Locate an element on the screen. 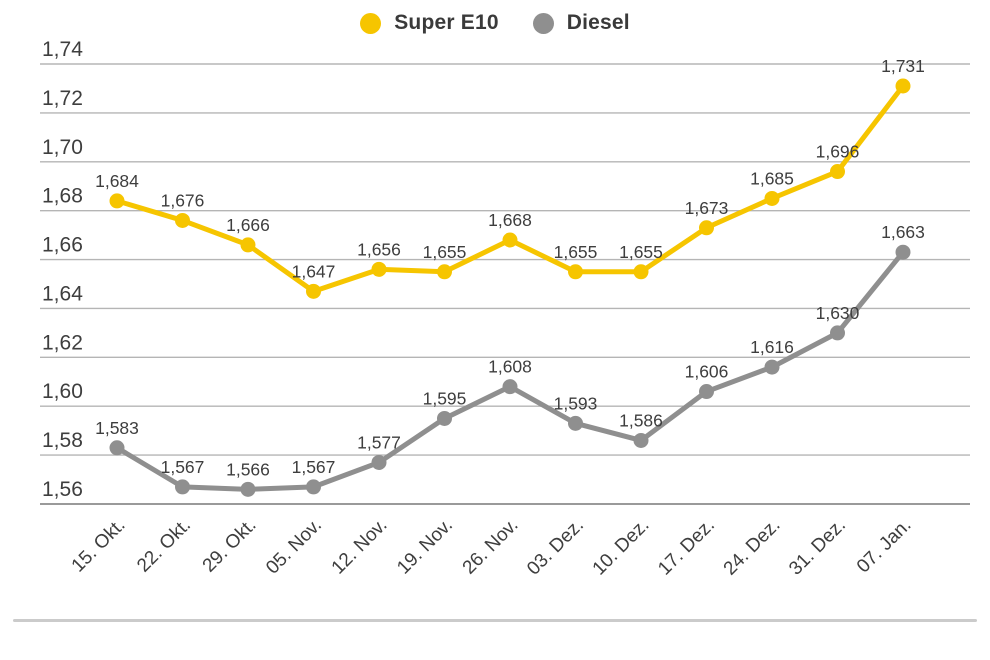  data-point-label-diesel: 1,630 is located at coordinates (838, 313).